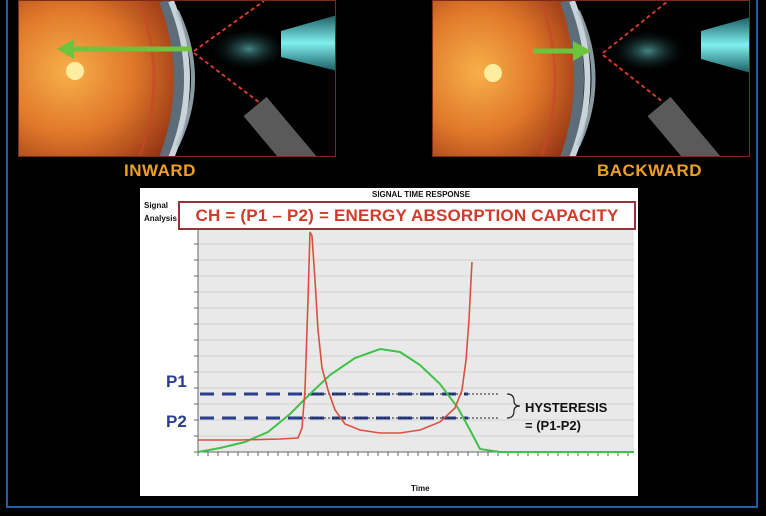 The width and height of the screenshot is (766, 516). What do you see at coordinates (420, 488) in the screenshot?
I see `x-axis-label: Time` at bounding box center [420, 488].